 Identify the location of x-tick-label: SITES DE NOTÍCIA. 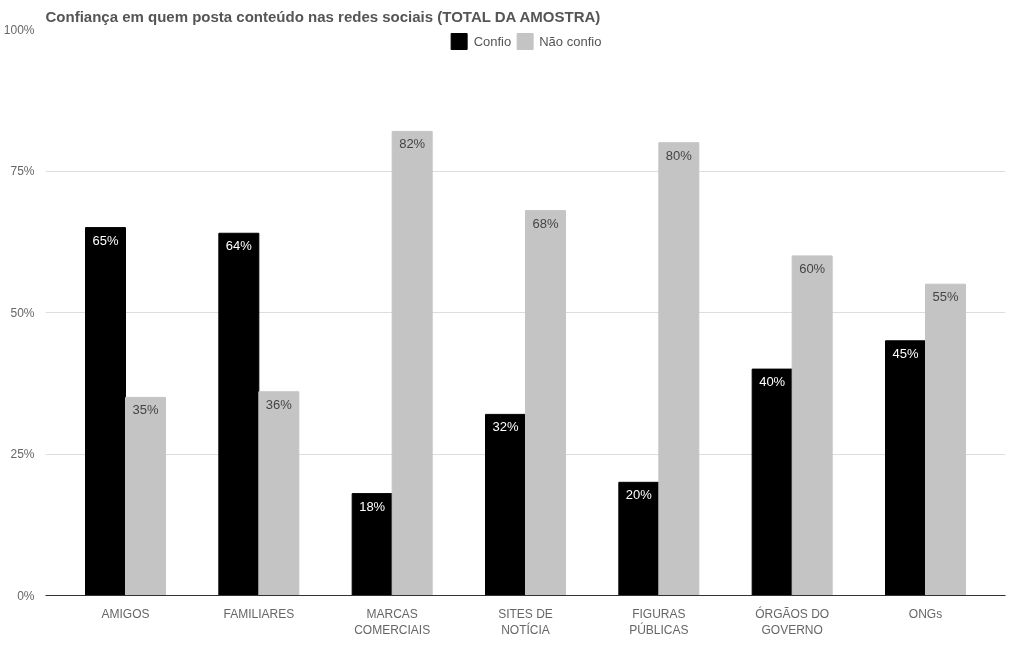
(525, 622).